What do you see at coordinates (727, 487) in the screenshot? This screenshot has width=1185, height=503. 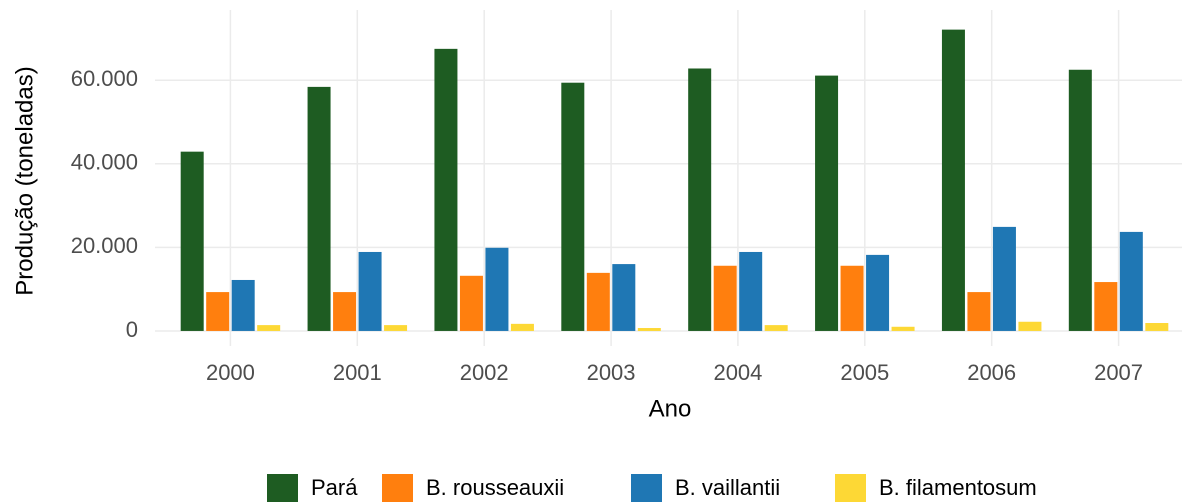 I see `legend-label: B. vaillantii` at bounding box center [727, 487].